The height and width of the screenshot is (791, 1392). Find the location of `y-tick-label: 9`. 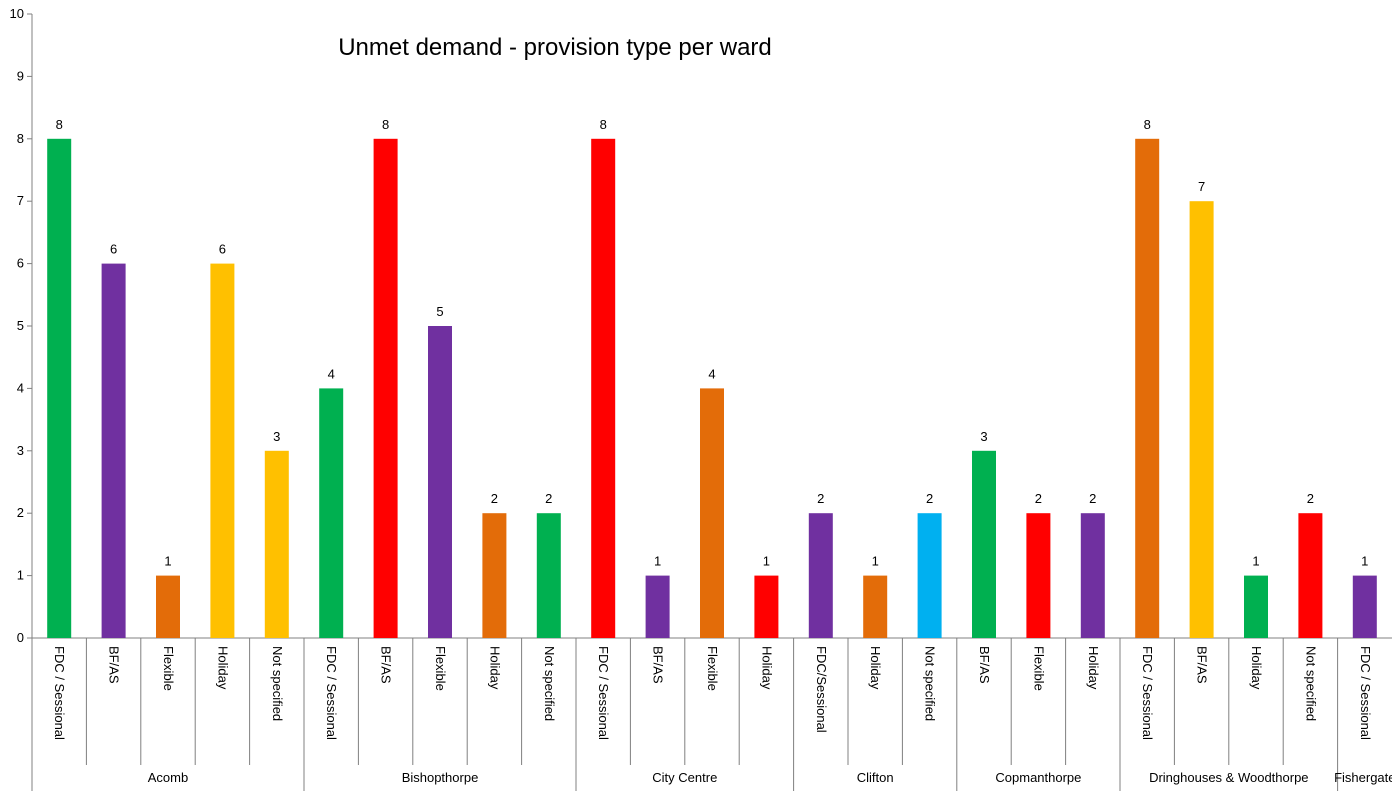

y-tick-label: 9 is located at coordinates (20, 75).